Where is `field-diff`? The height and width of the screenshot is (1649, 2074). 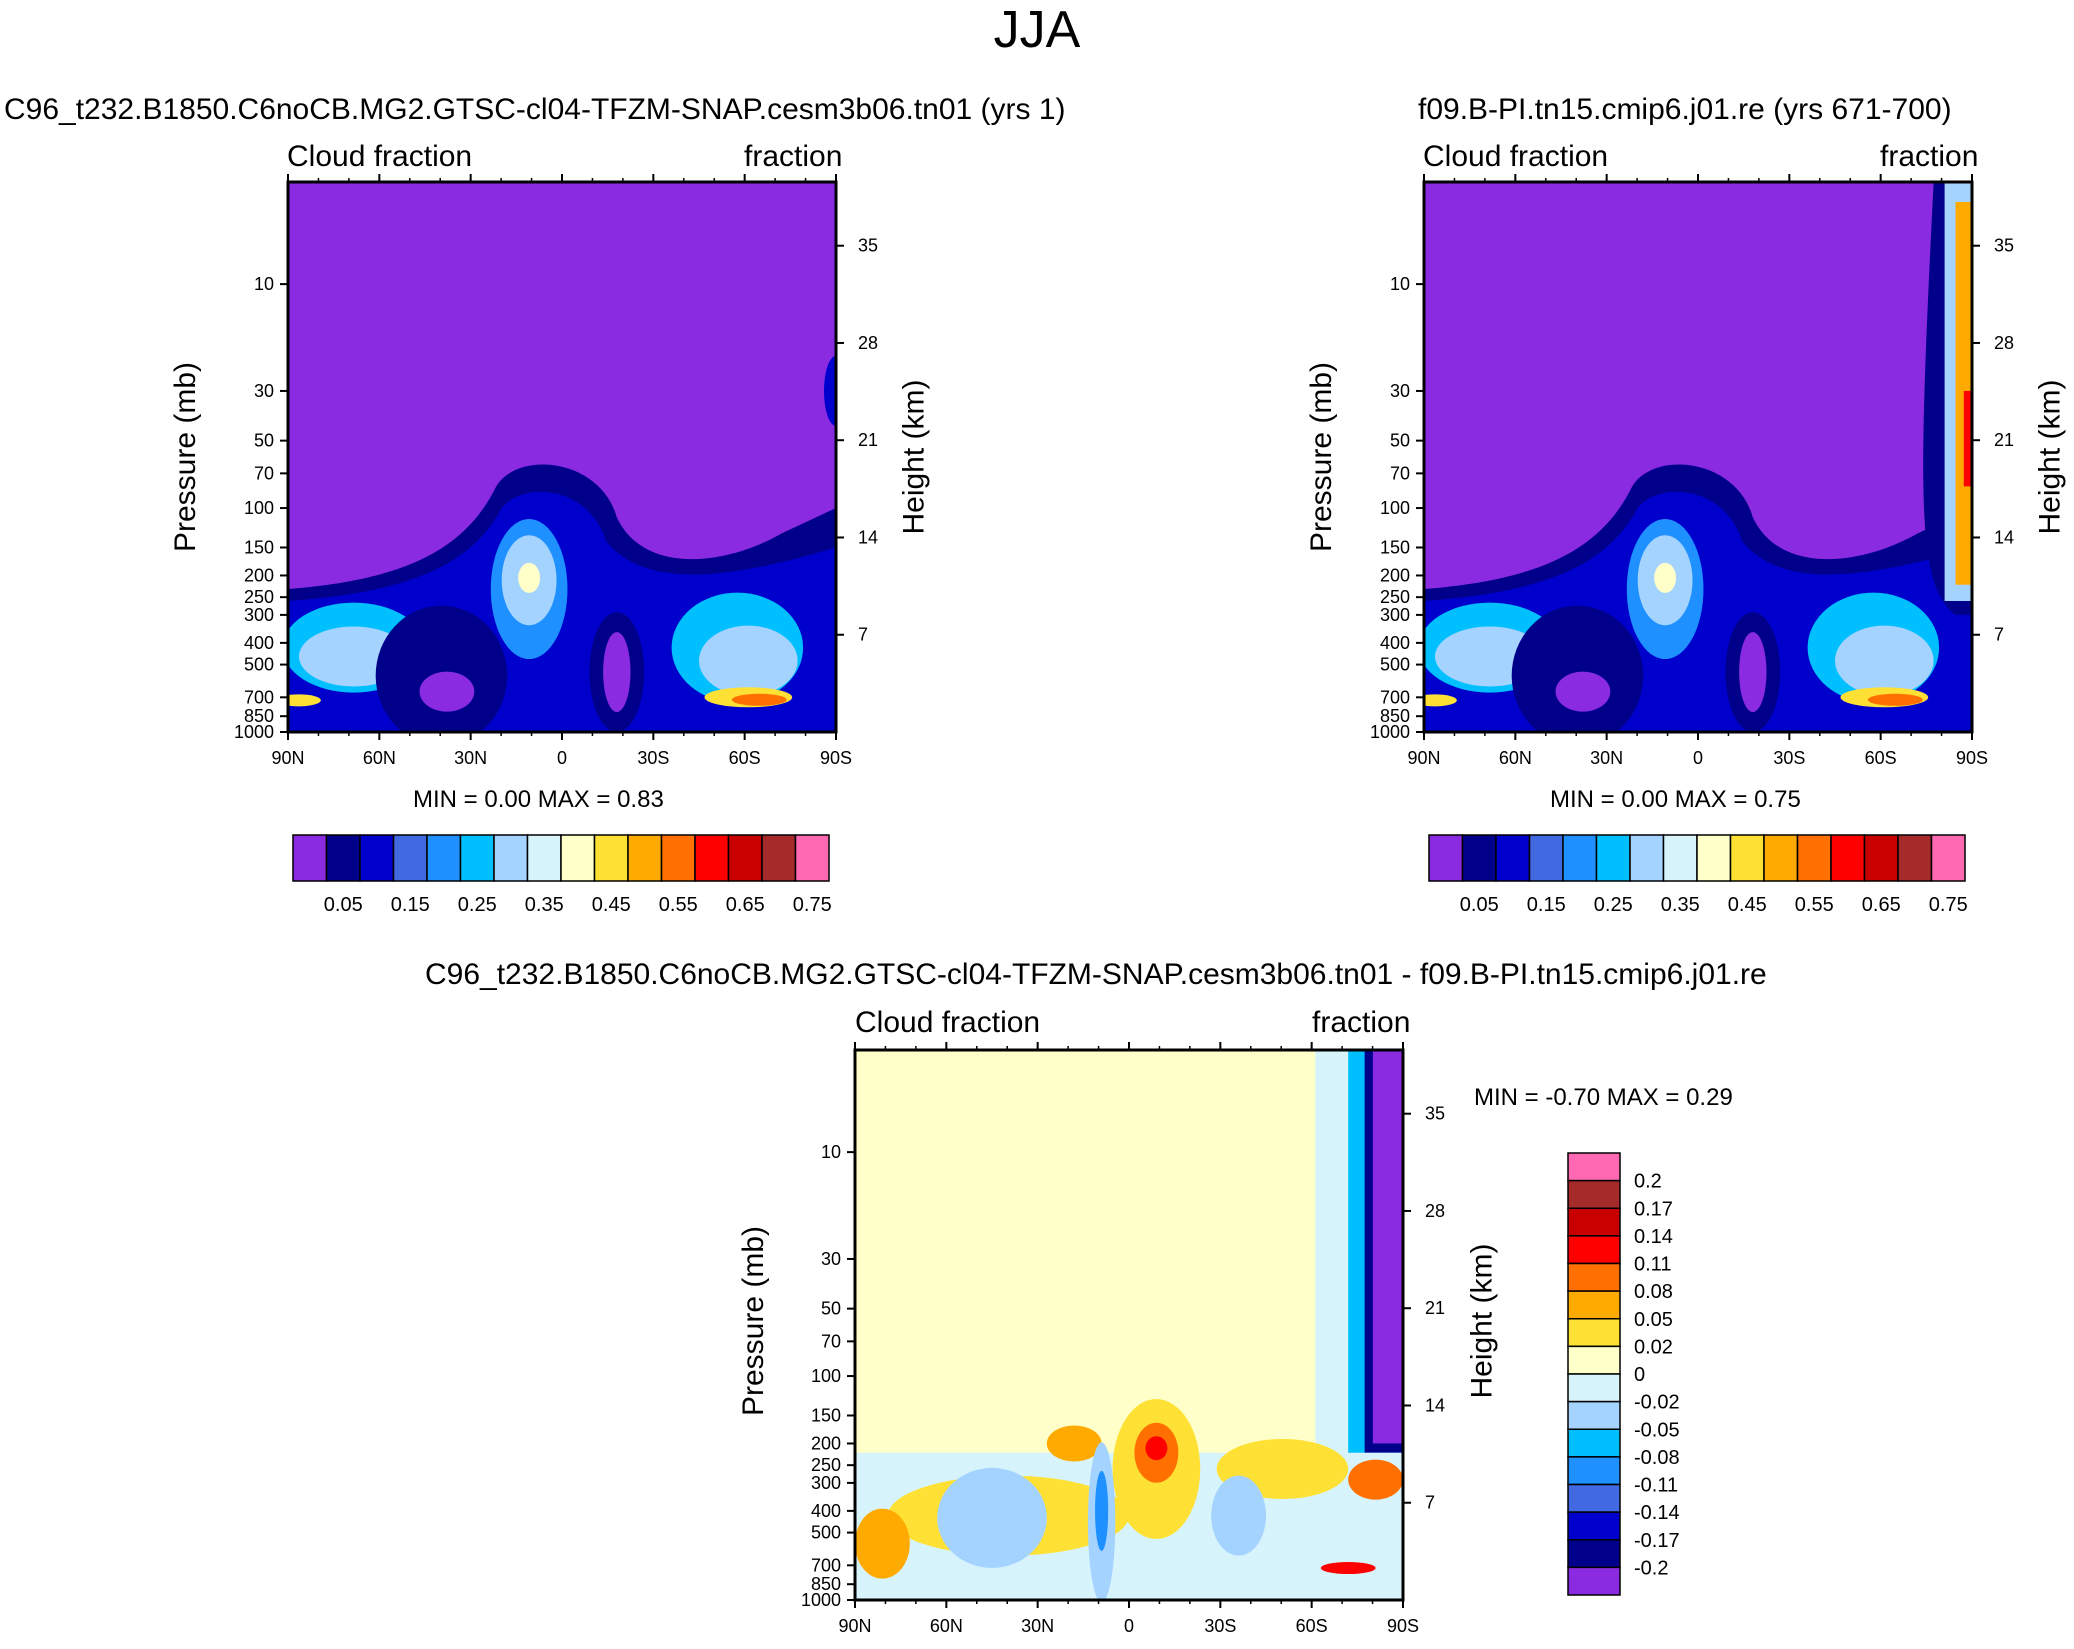 field-diff is located at coordinates (1129, 1325).